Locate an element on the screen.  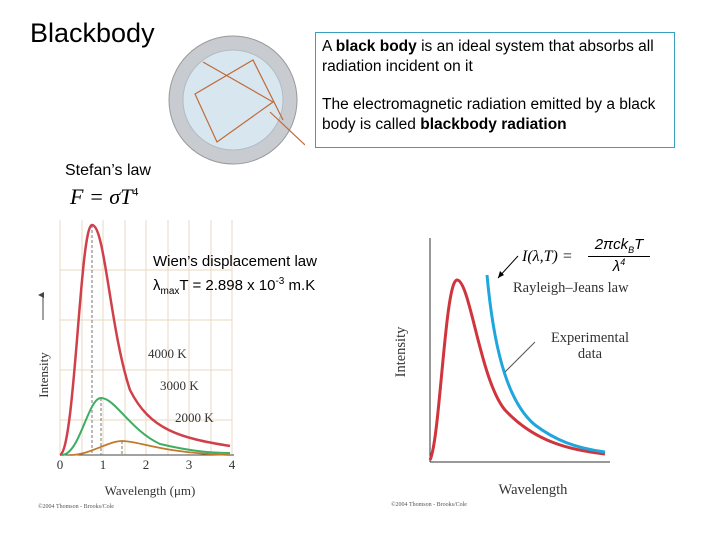
curve-label: 4000 K is located at coordinates (167, 353).